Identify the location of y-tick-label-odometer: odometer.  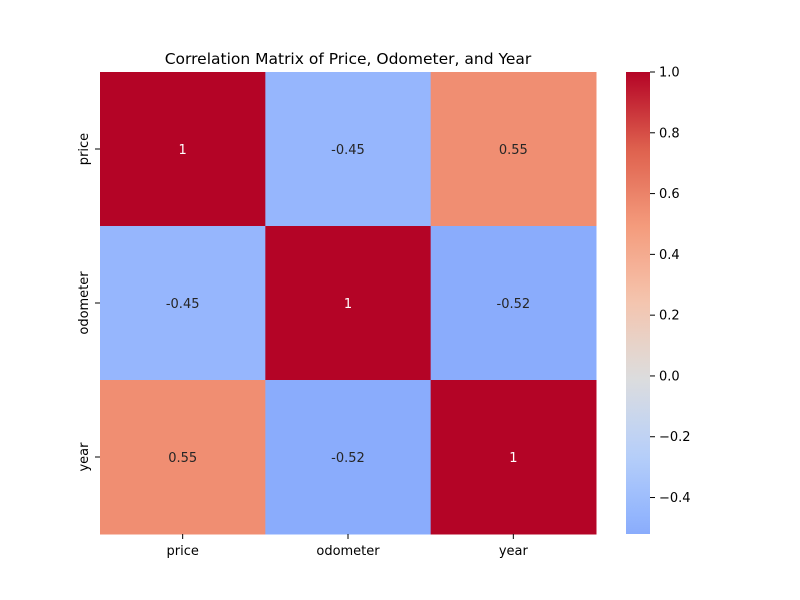
(84, 303).